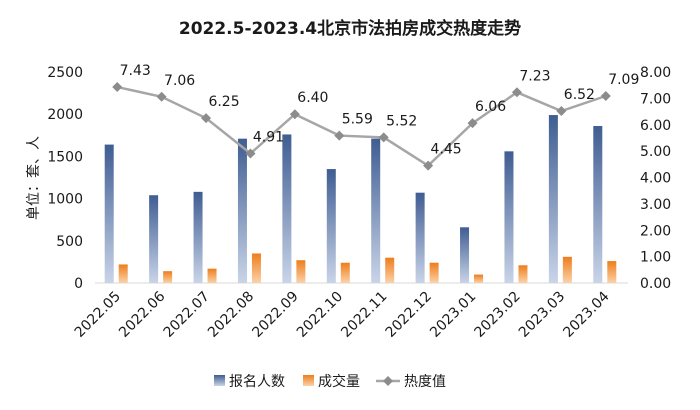 This screenshot has width=700, height=410. What do you see at coordinates (78, 284) in the screenshot?
I see `y-tick-label: 0` at bounding box center [78, 284].